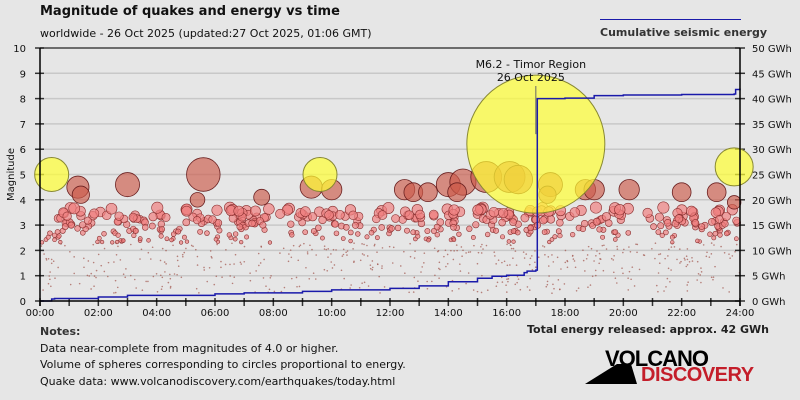 Image resolution: width=800 pixels, height=400 pixels. What do you see at coordinates (772, 125) in the screenshot?
I see `y2-tick-label: 35 GWh` at bounding box center [772, 125].